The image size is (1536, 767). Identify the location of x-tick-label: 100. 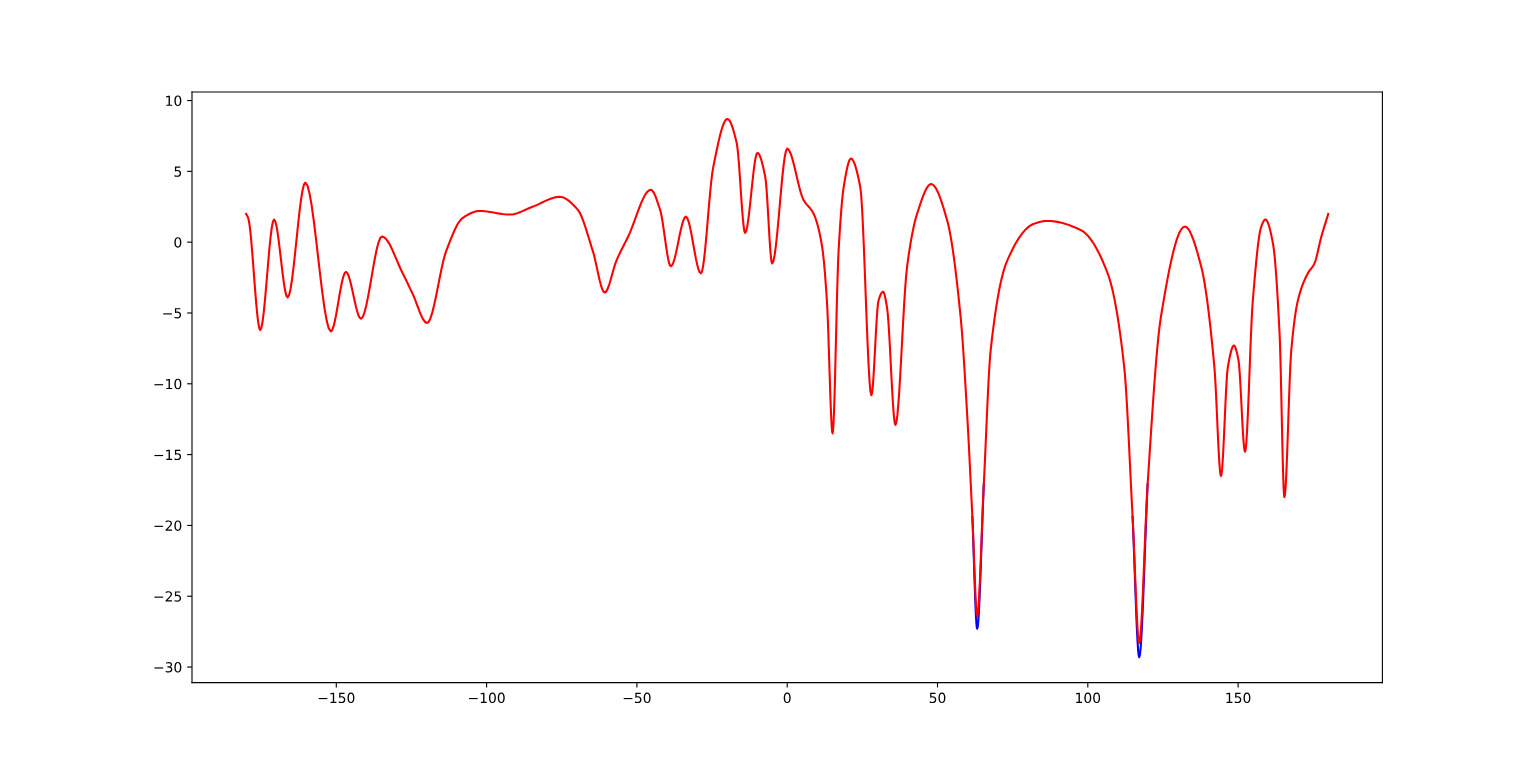
(1088, 698).